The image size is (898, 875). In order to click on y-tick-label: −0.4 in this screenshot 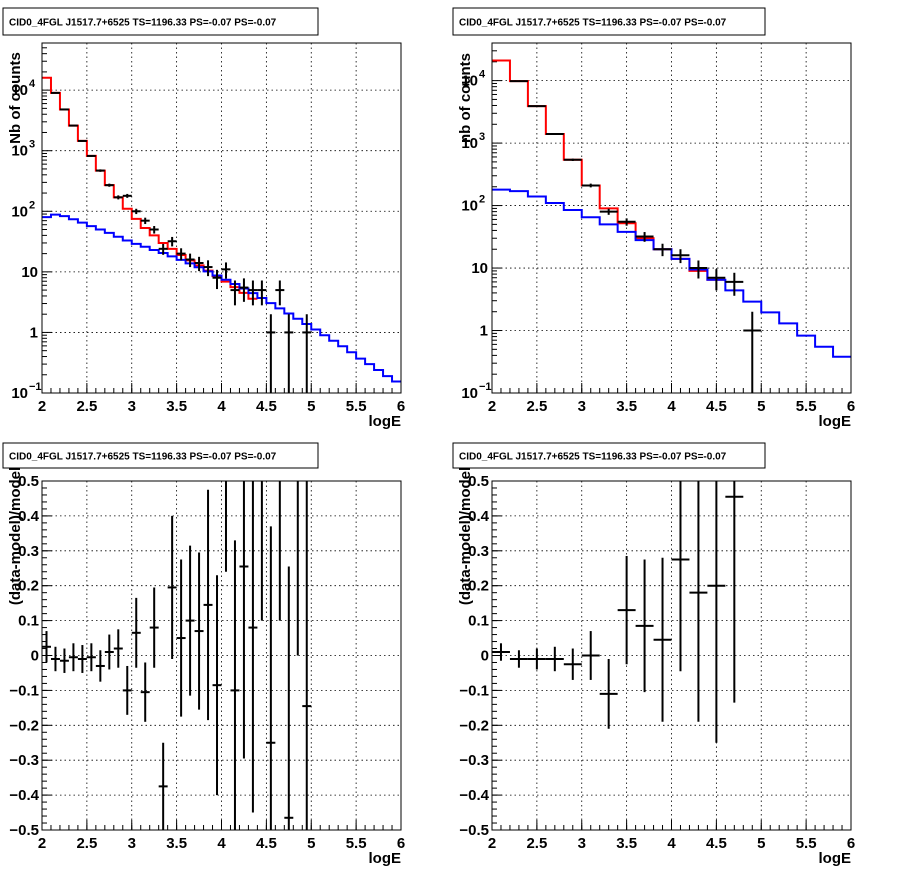, I will do `click(474, 795)`.